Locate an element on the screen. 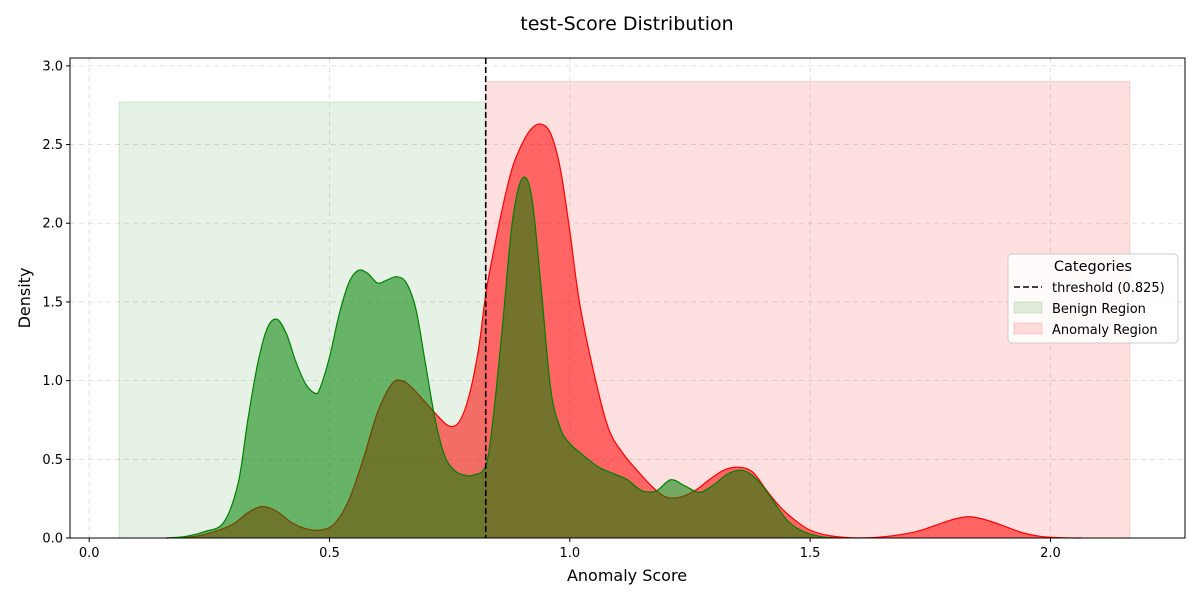  x-tick-label: 0.0 is located at coordinates (89, 553).